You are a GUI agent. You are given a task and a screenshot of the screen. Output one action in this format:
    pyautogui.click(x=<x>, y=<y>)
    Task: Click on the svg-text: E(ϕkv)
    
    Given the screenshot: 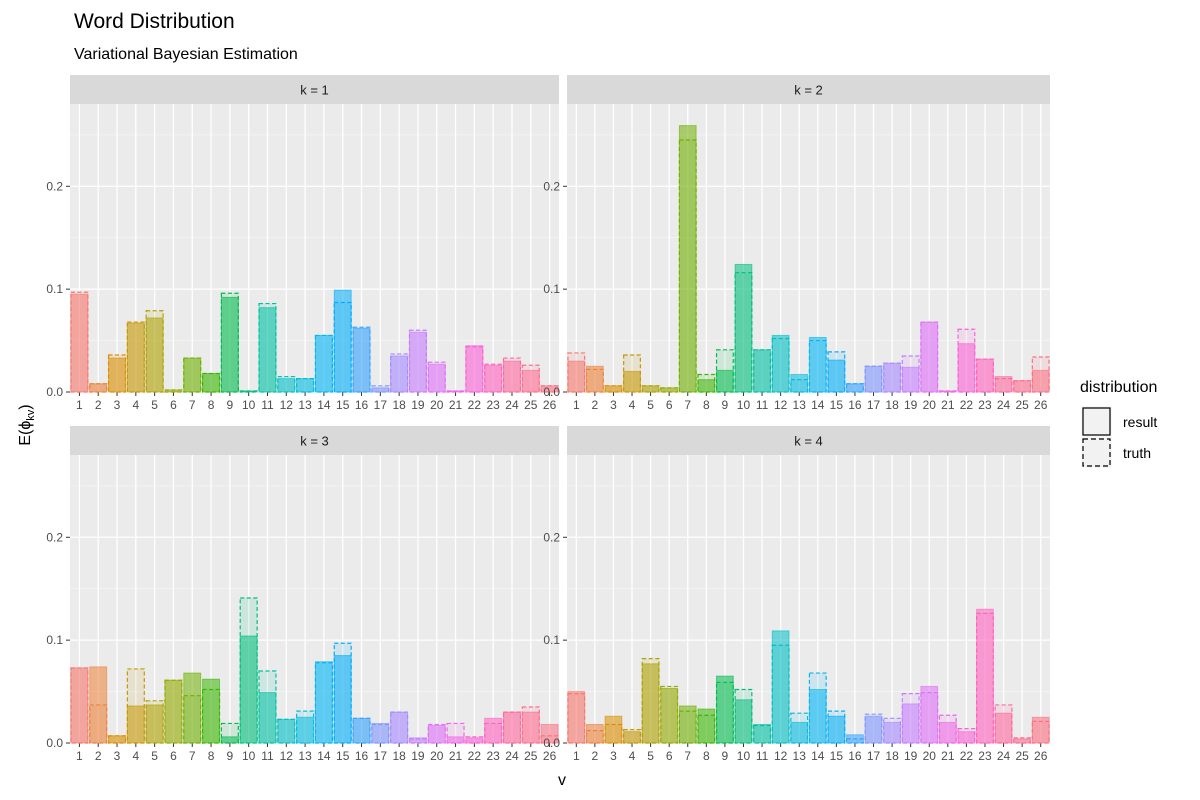 What is the action you would take?
    pyautogui.click(x=27, y=424)
    